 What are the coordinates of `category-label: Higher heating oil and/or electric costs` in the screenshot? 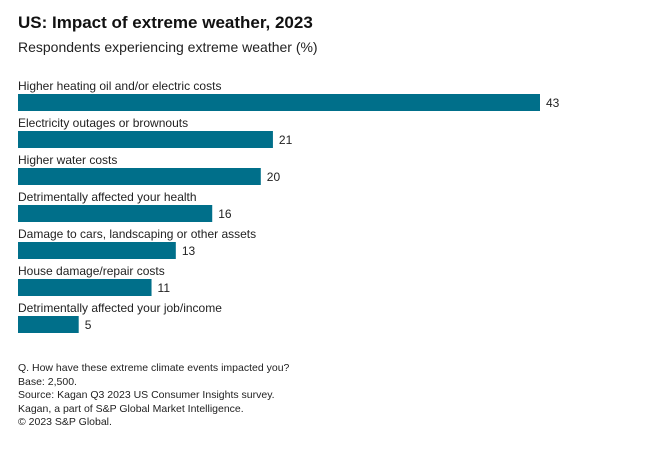 It's located at (119, 86).